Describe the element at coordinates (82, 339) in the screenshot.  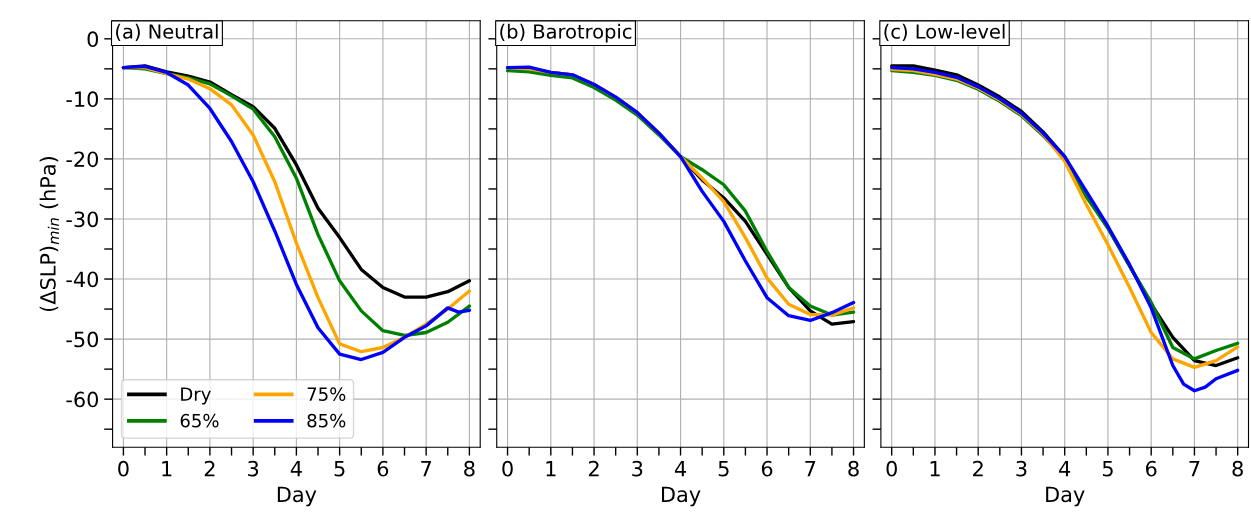
I see `y-tick-label: -50` at that location.